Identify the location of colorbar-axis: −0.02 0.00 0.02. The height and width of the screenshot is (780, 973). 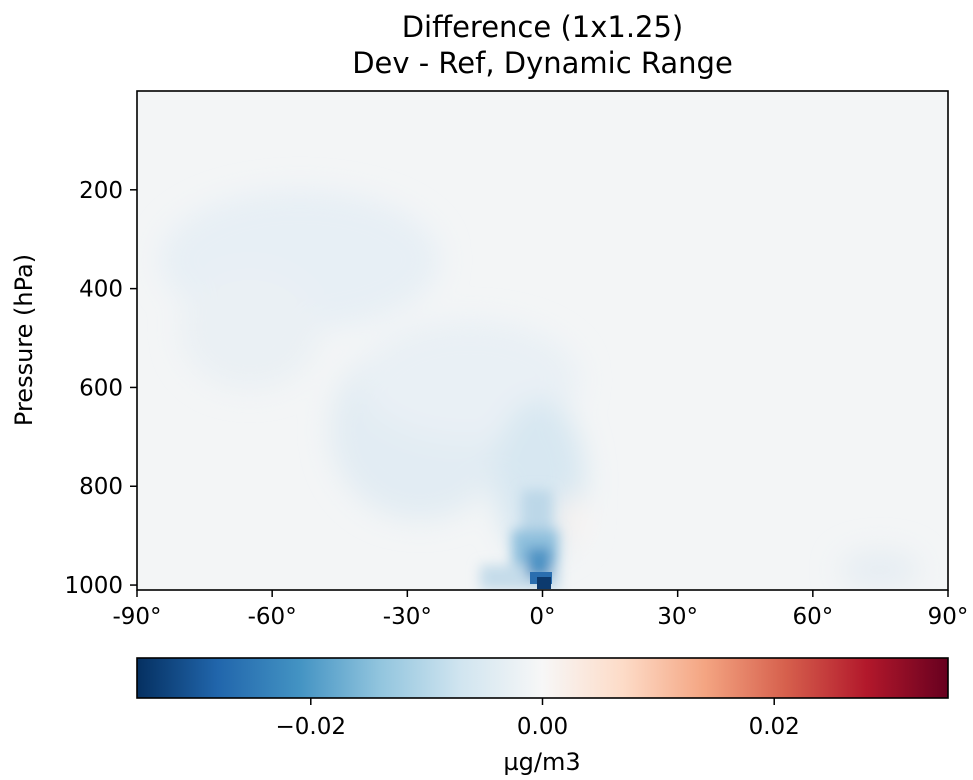
(538, 719).